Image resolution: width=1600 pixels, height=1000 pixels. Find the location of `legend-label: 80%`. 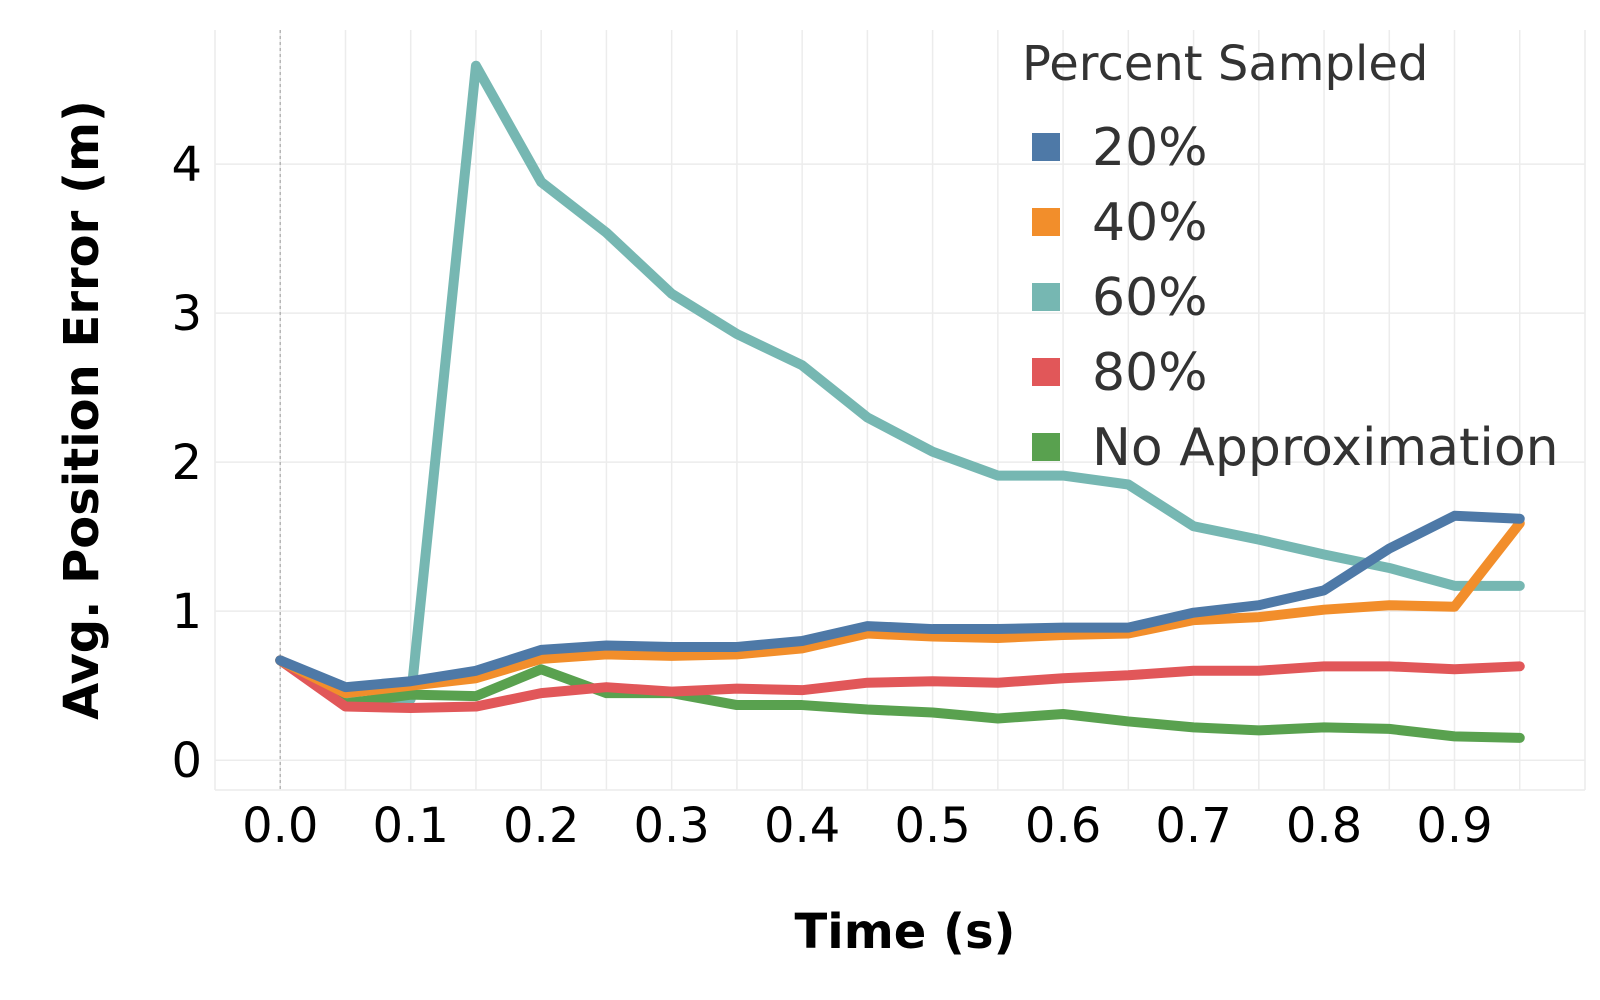

legend-label: 80% is located at coordinates (1150, 373).